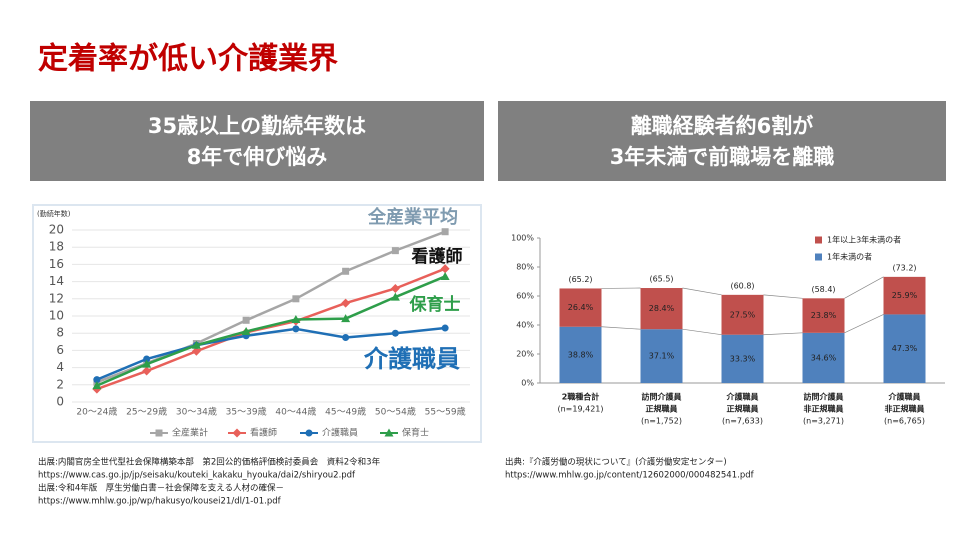  I want to click on value-label: 38.8%, so click(581, 354).